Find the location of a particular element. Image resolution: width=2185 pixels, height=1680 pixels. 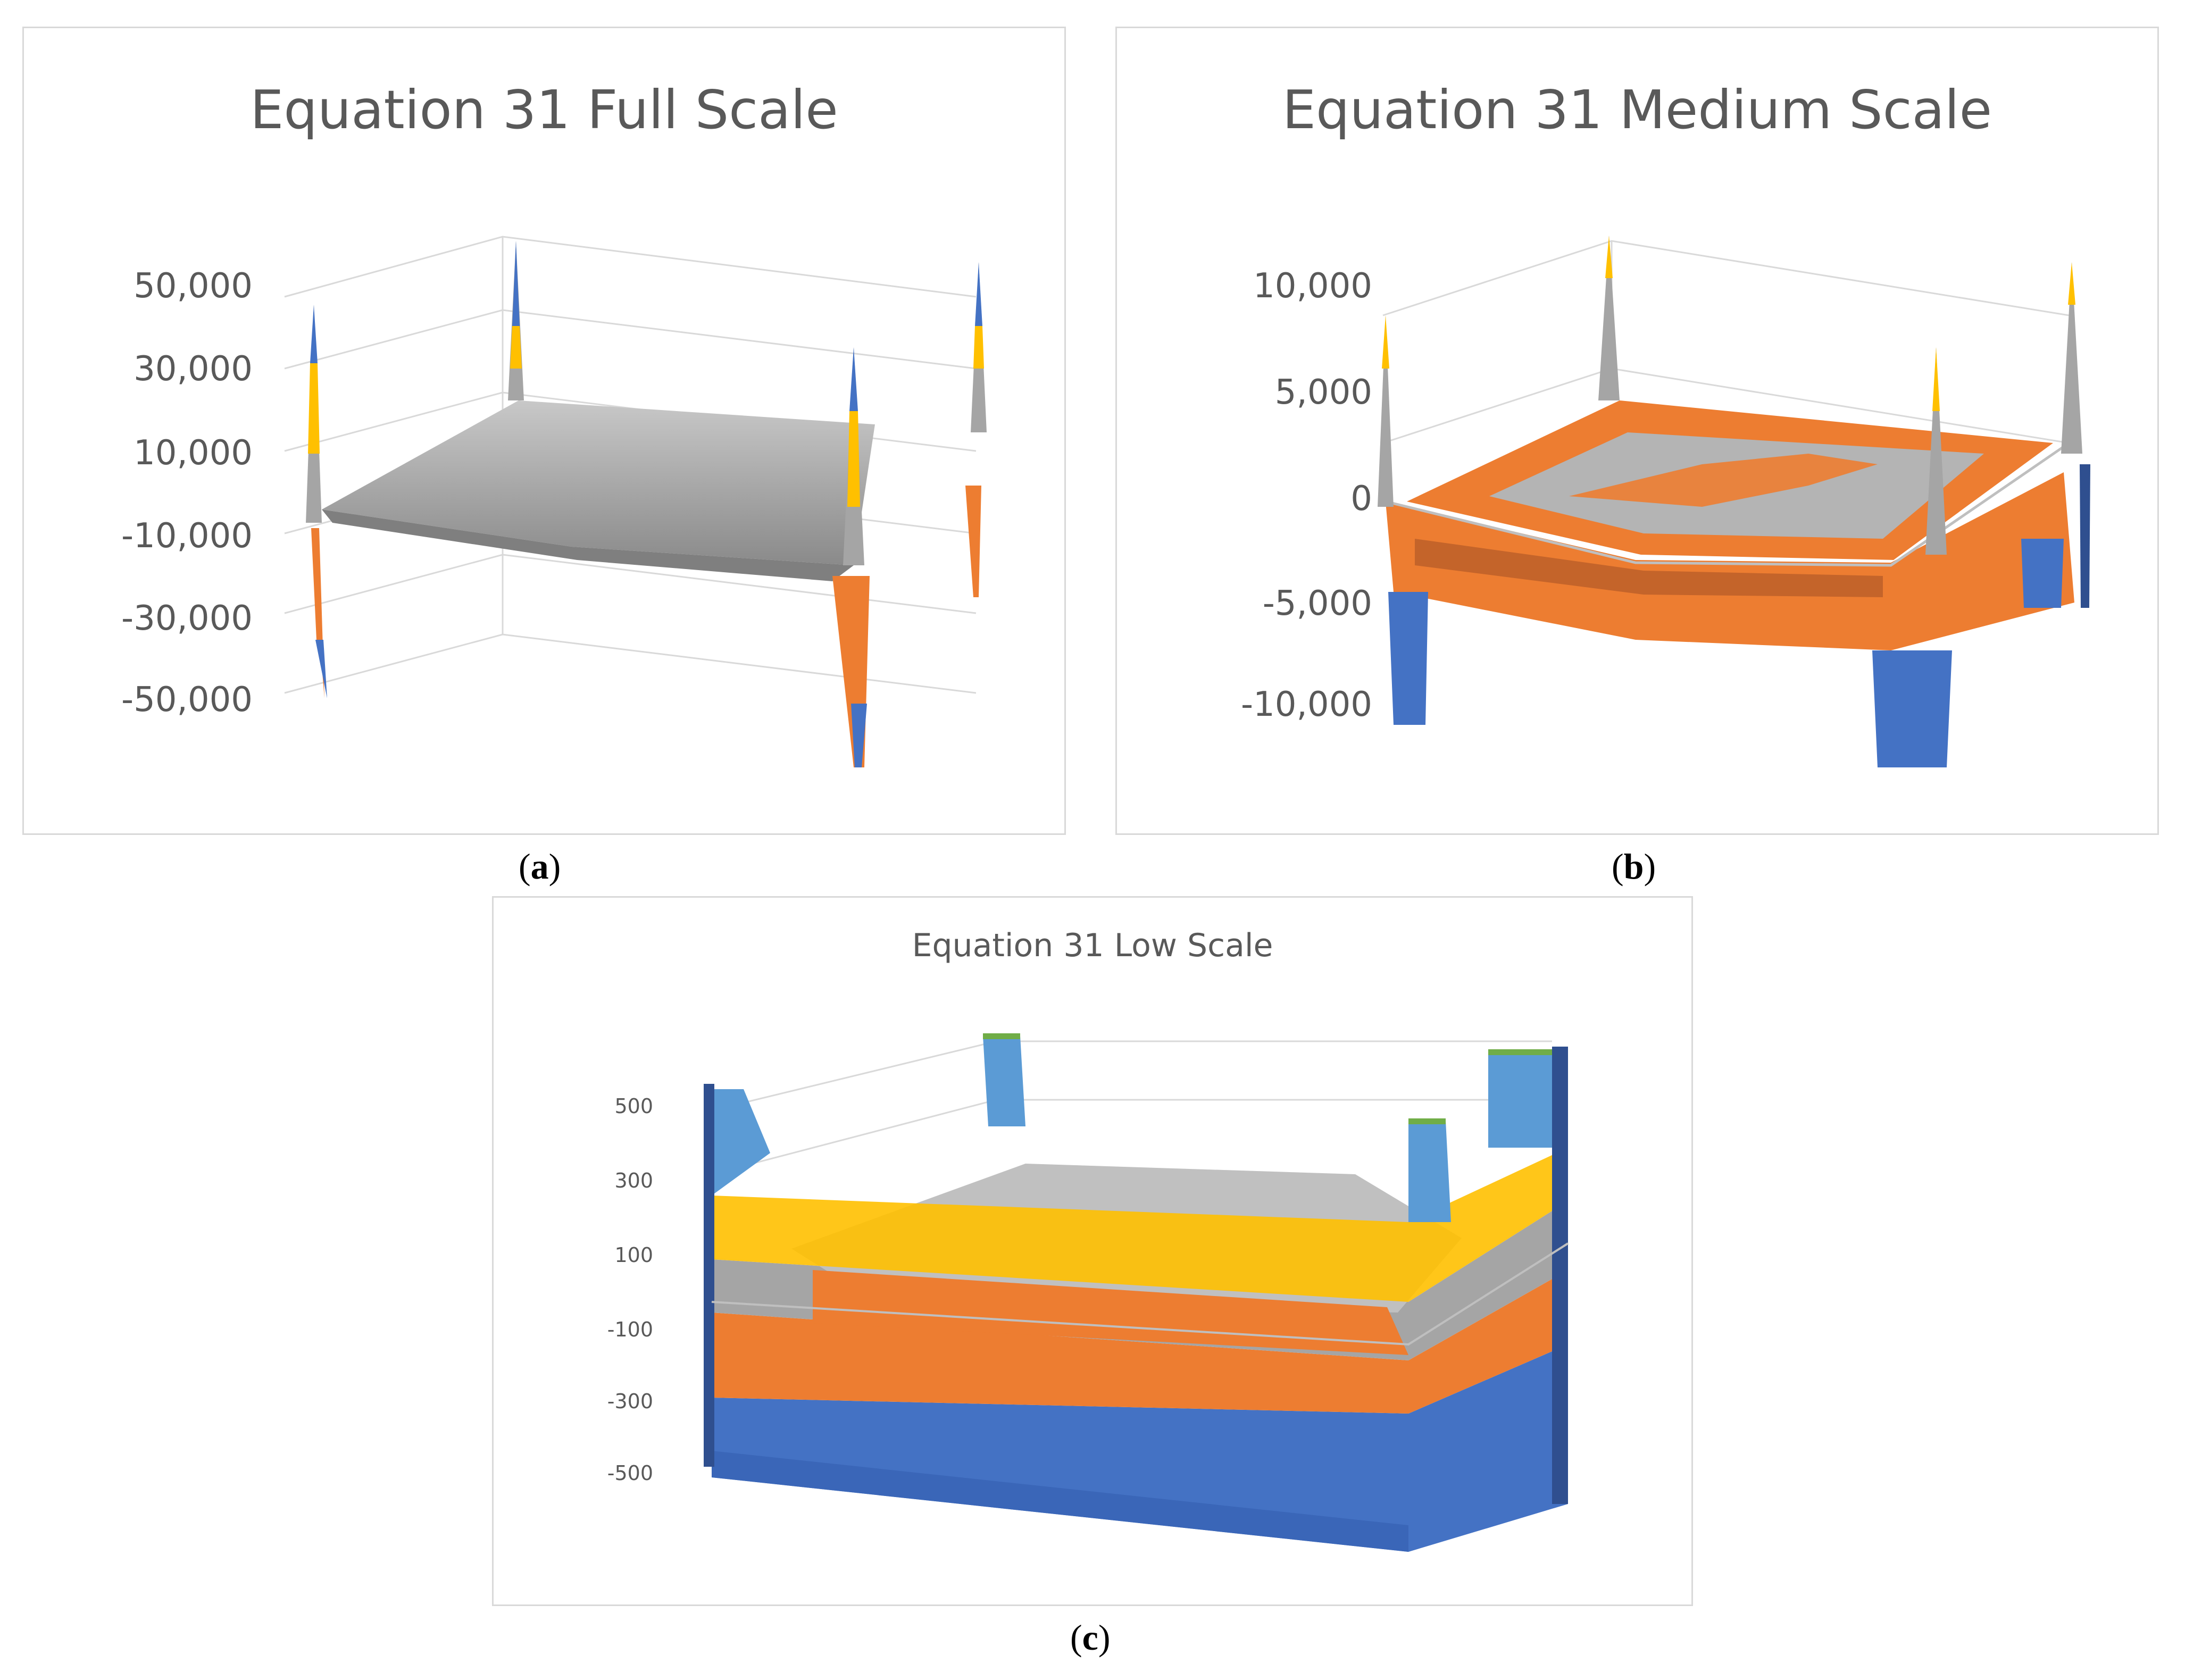

panel-caption: (c) is located at coordinates (1090, 1638).